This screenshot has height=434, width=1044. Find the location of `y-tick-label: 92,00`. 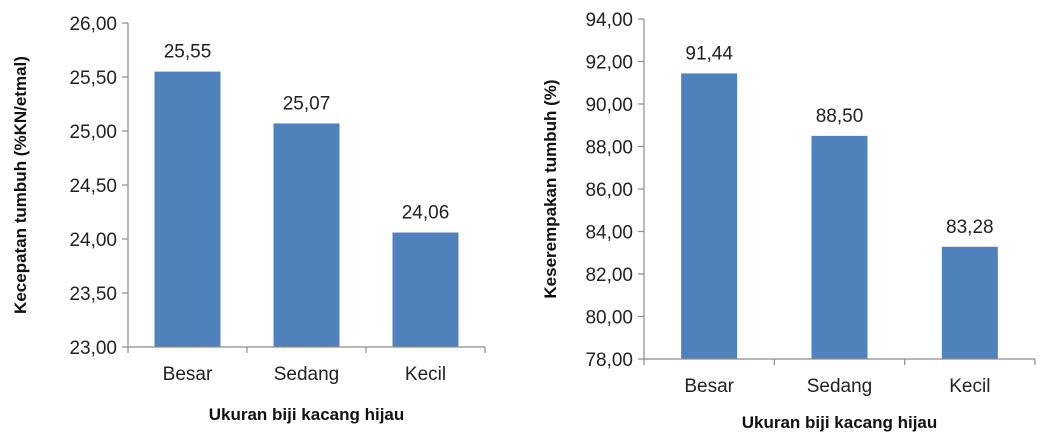

y-tick-label: 92,00 is located at coordinates (609, 63).